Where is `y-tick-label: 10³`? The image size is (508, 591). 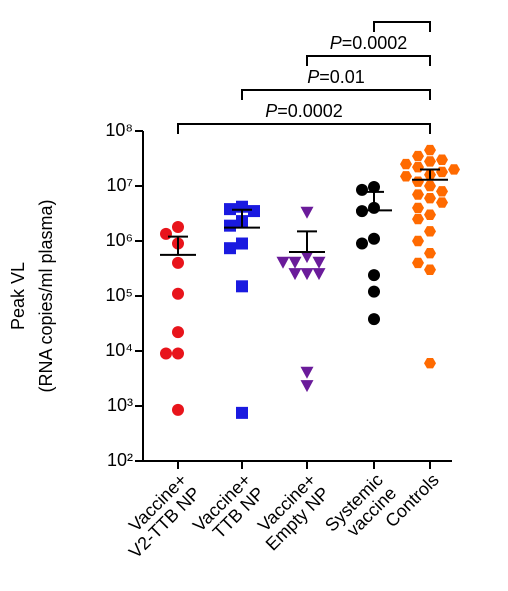 y-tick-label: 10³ is located at coordinates (120, 405).